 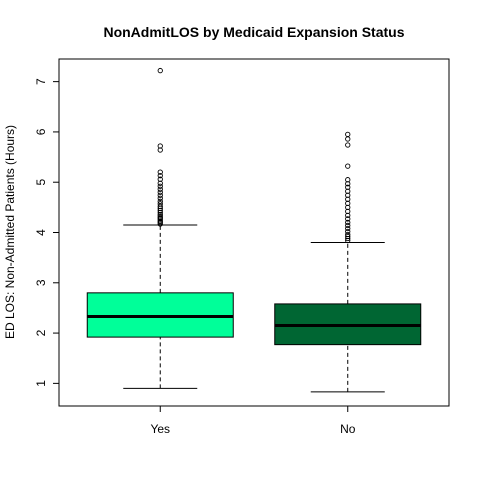 I want to click on y-tick-label: 2, so click(x=41, y=332).